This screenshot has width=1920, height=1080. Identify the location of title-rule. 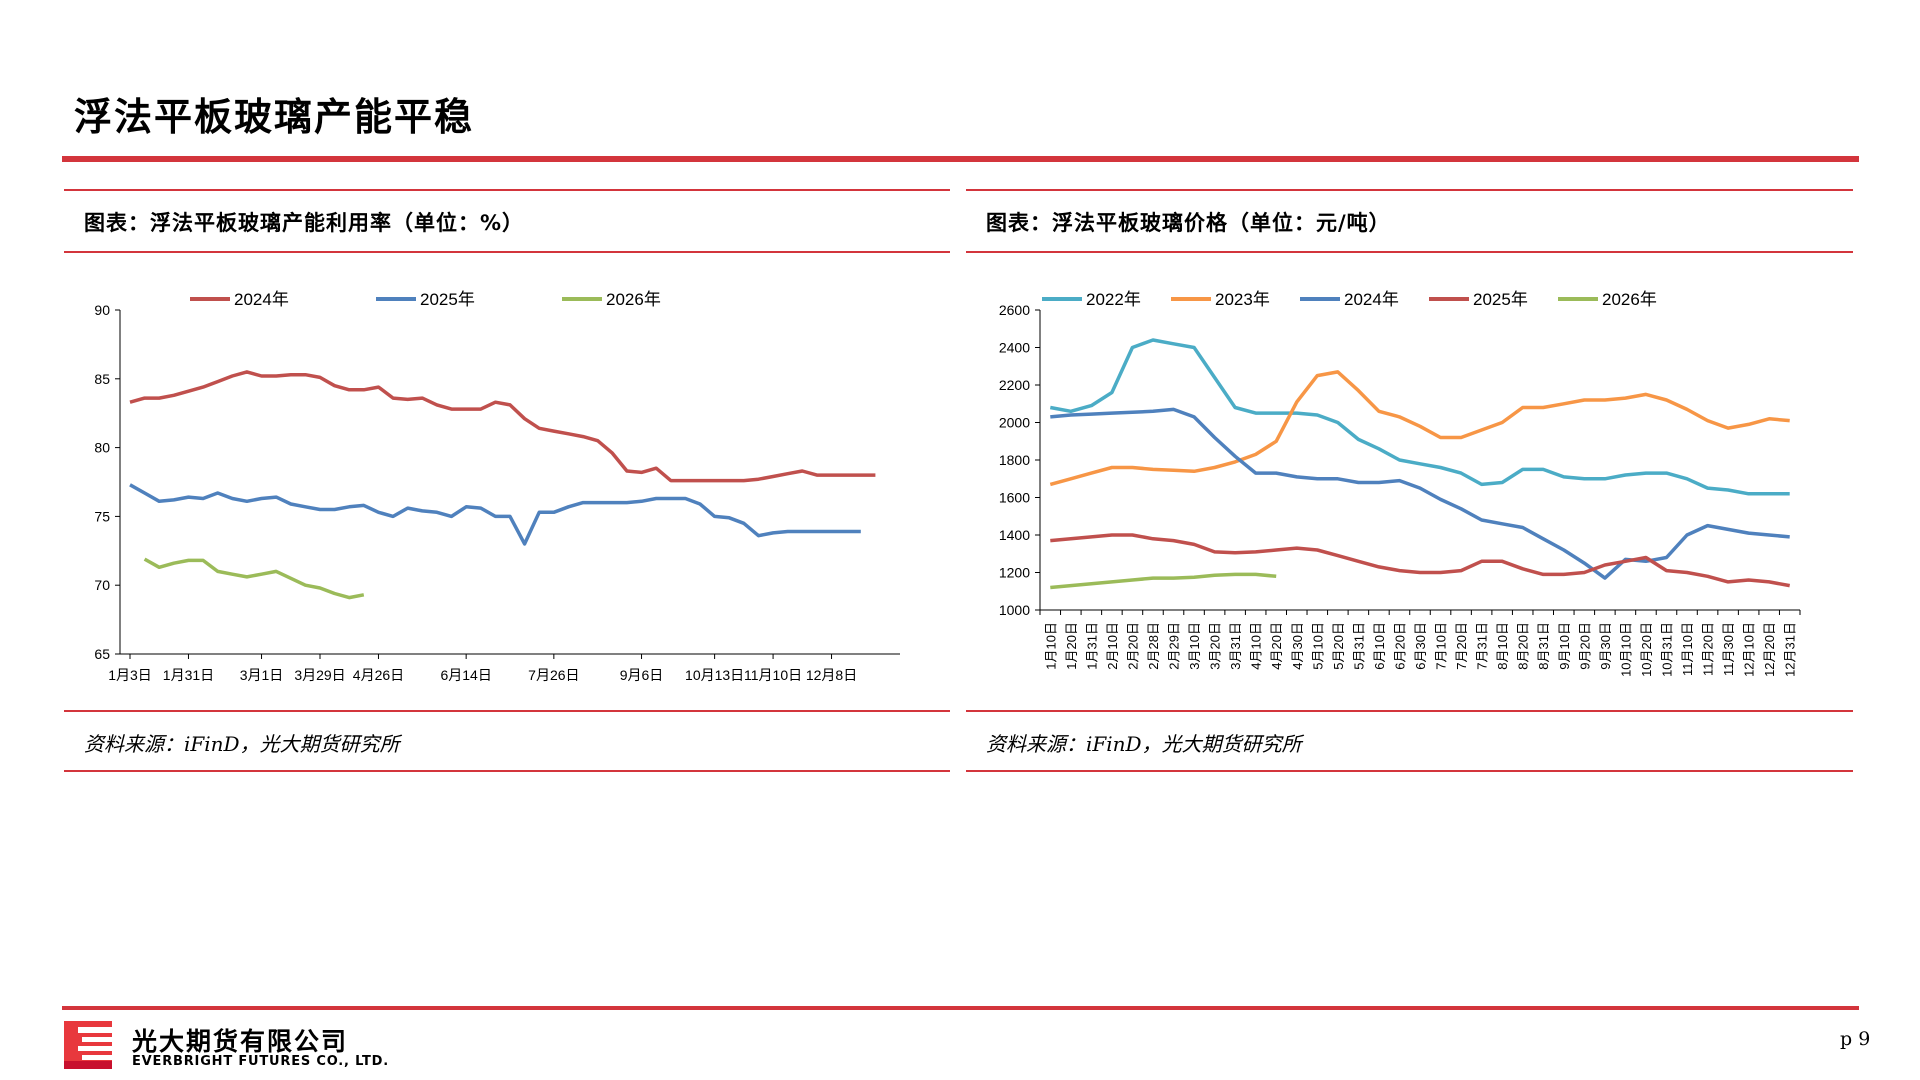
(960, 159).